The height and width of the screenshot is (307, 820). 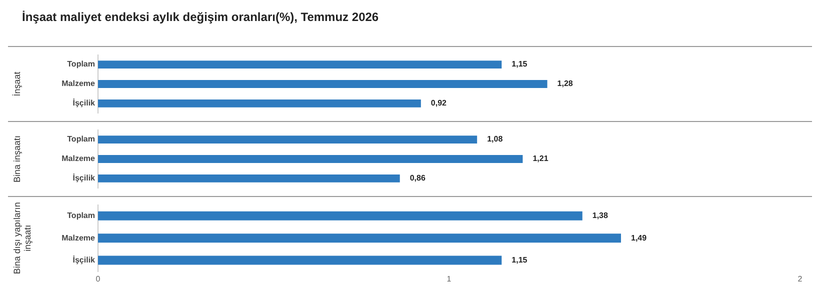 What do you see at coordinates (600, 215) in the screenshot?
I see `data-label: 1,38` at bounding box center [600, 215].